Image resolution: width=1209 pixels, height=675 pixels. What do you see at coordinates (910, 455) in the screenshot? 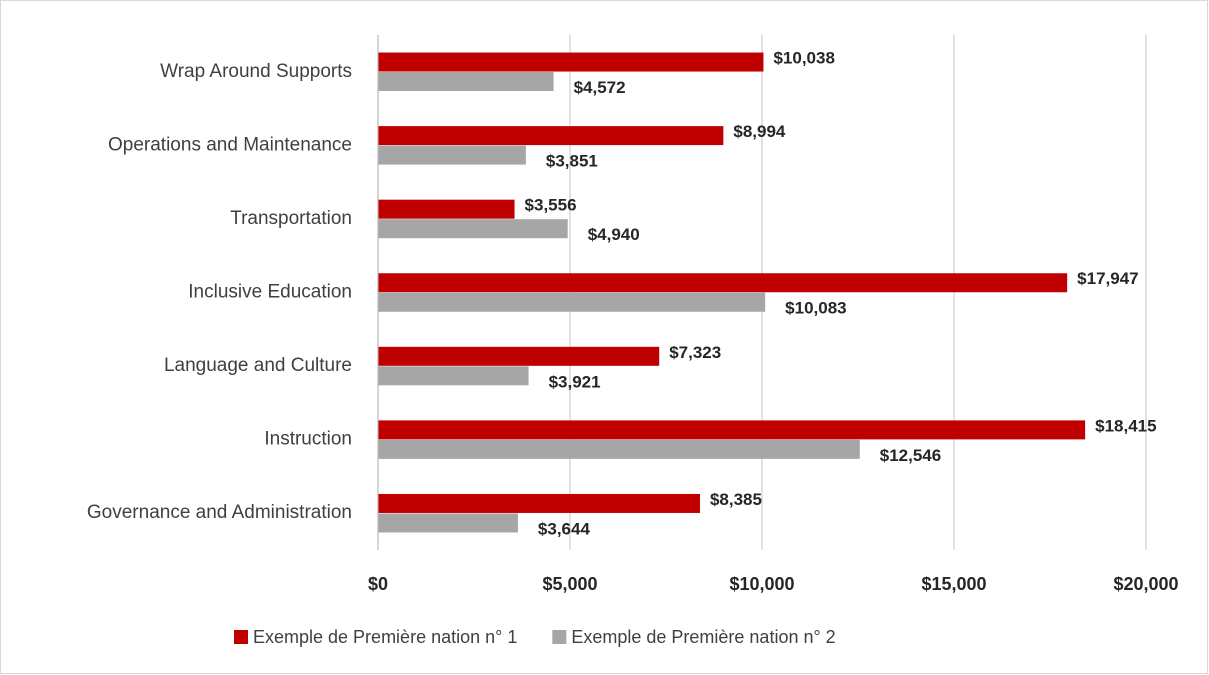
I see `value-label: $12,546` at bounding box center [910, 455].